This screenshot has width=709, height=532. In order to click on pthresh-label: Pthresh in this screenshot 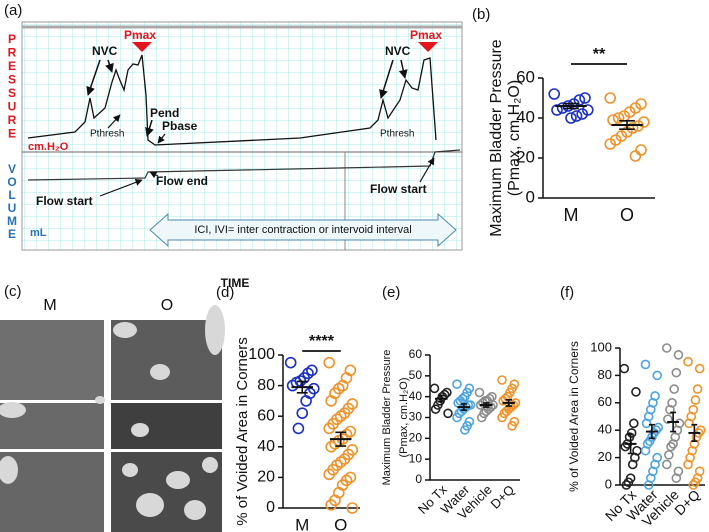, I will do `click(107, 134)`.